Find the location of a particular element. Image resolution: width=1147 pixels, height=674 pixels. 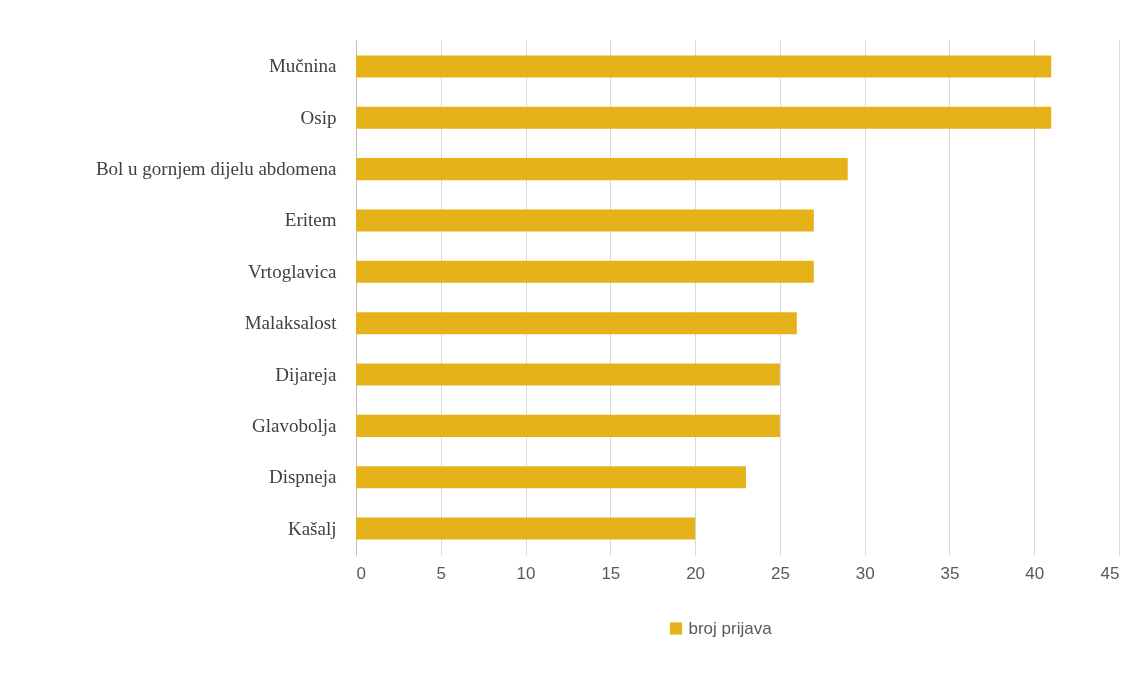

y-tick-label: Bol u gornjem dijelu abdomena is located at coordinates (216, 169).